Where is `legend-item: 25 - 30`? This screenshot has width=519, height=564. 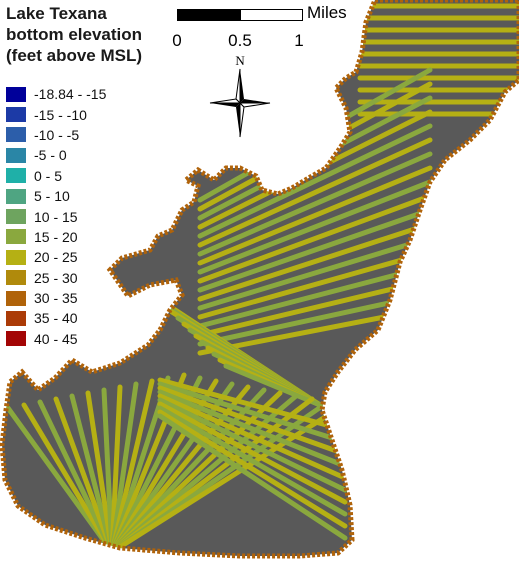 legend-item: 25 - 30 is located at coordinates (56, 278).